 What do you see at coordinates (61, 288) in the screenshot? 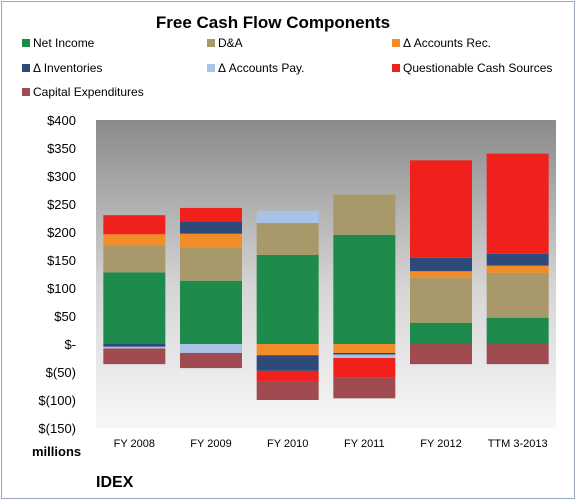
I see `y-tick-label: $100` at bounding box center [61, 288].